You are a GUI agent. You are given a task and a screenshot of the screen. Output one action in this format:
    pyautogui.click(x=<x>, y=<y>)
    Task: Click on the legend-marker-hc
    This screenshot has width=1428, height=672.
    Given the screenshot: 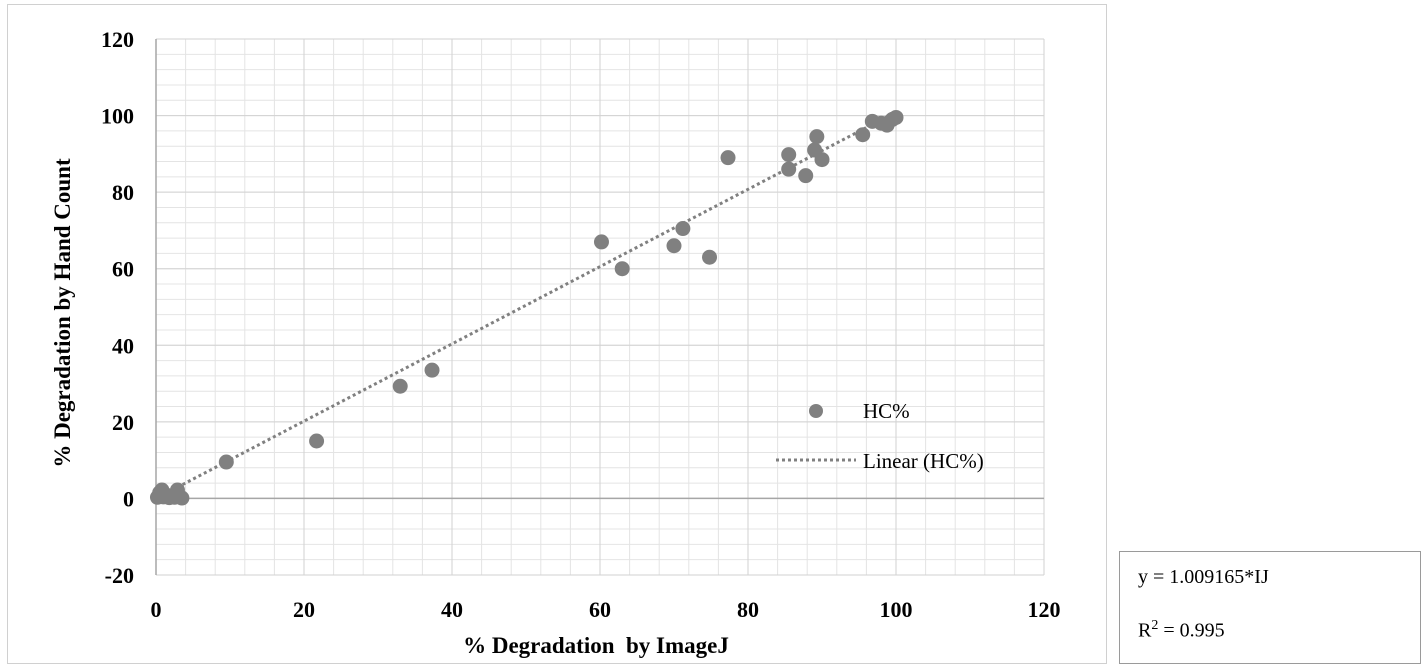 What is the action you would take?
    pyautogui.click(x=816, y=411)
    